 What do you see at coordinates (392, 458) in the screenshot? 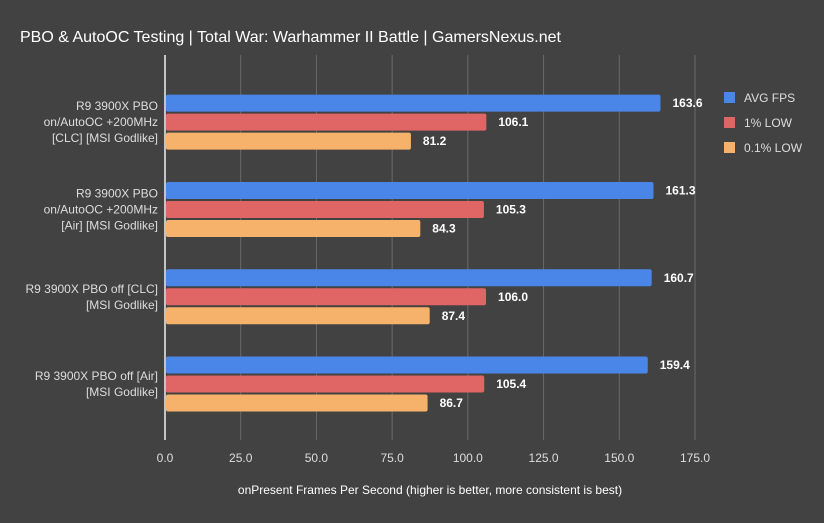
I see `x-tick-label: 75.0` at bounding box center [392, 458].